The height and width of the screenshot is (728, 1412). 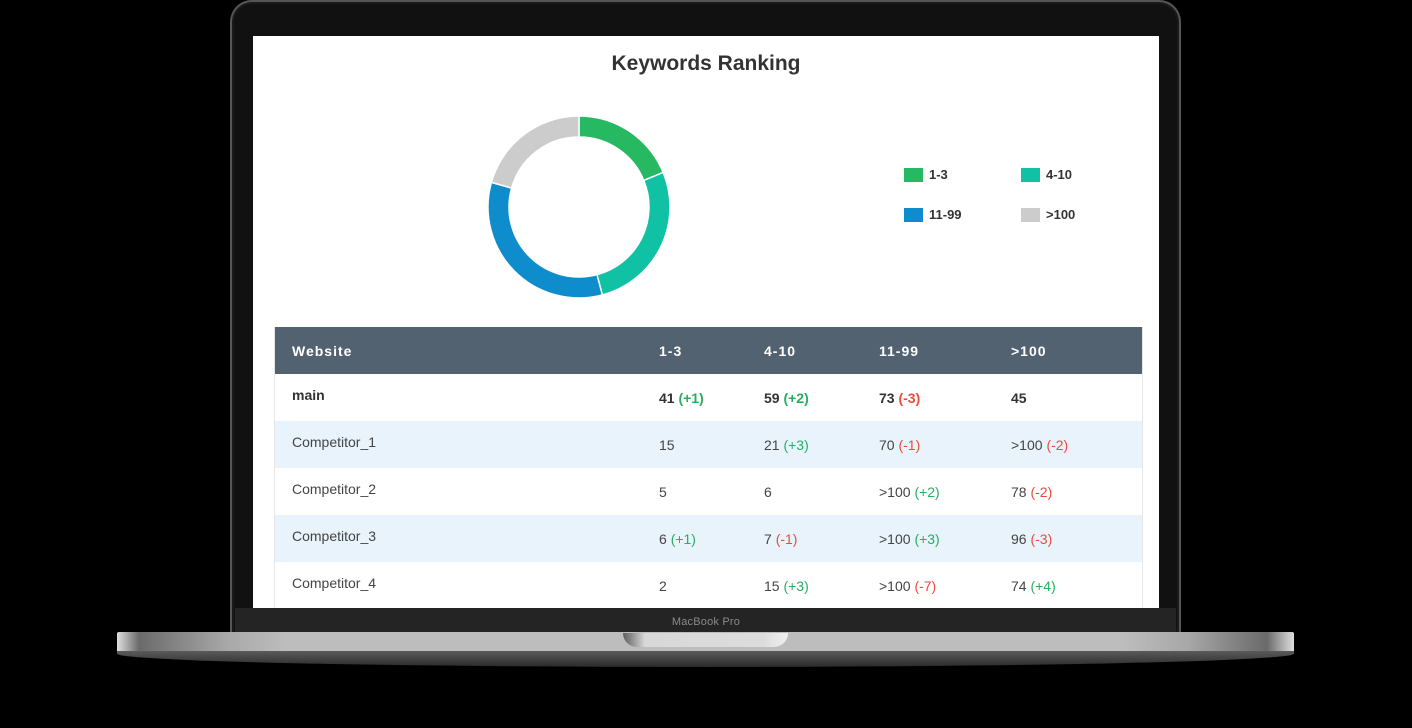 What do you see at coordinates (1061, 214) in the screenshot?
I see `legend-label: >100` at bounding box center [1061, 214].